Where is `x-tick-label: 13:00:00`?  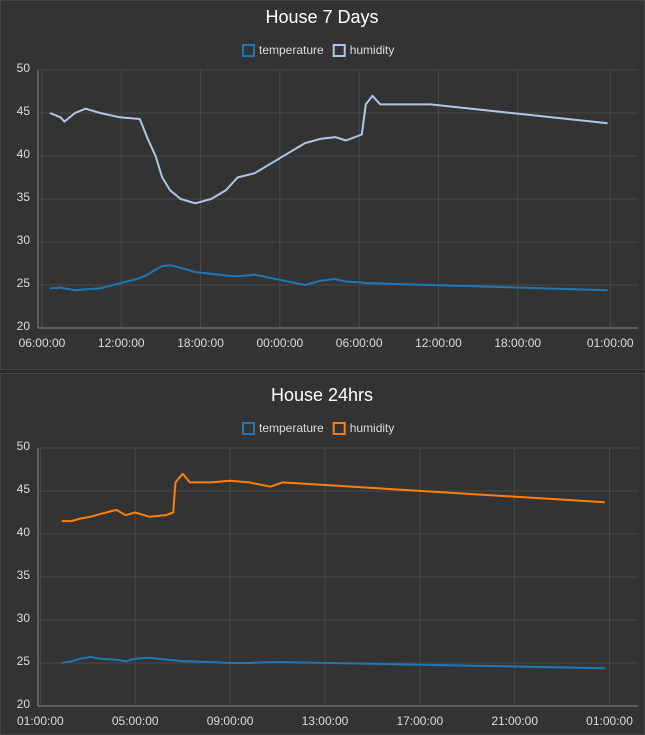 x-tick-label: 13:00:00 is located at coordinates (325, 721).